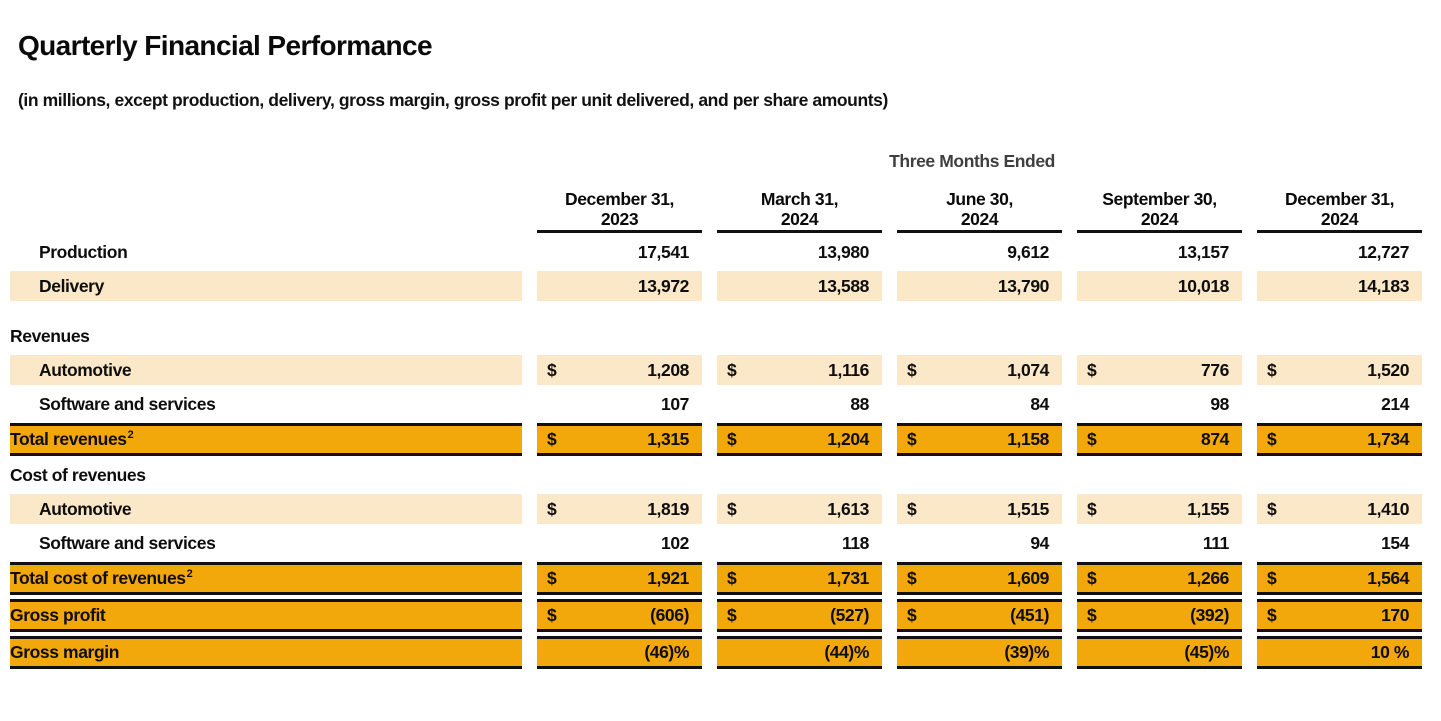 The width and height of the screenshot is (1441, 721). I want to click on value-cell: 111, so click(1159, 543).